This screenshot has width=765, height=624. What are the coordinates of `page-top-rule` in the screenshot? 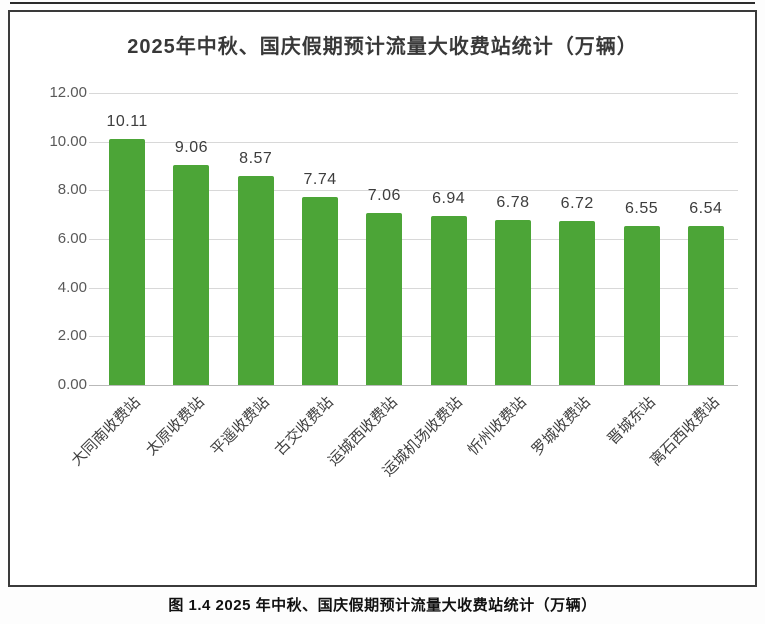 It's located at (382, 3).